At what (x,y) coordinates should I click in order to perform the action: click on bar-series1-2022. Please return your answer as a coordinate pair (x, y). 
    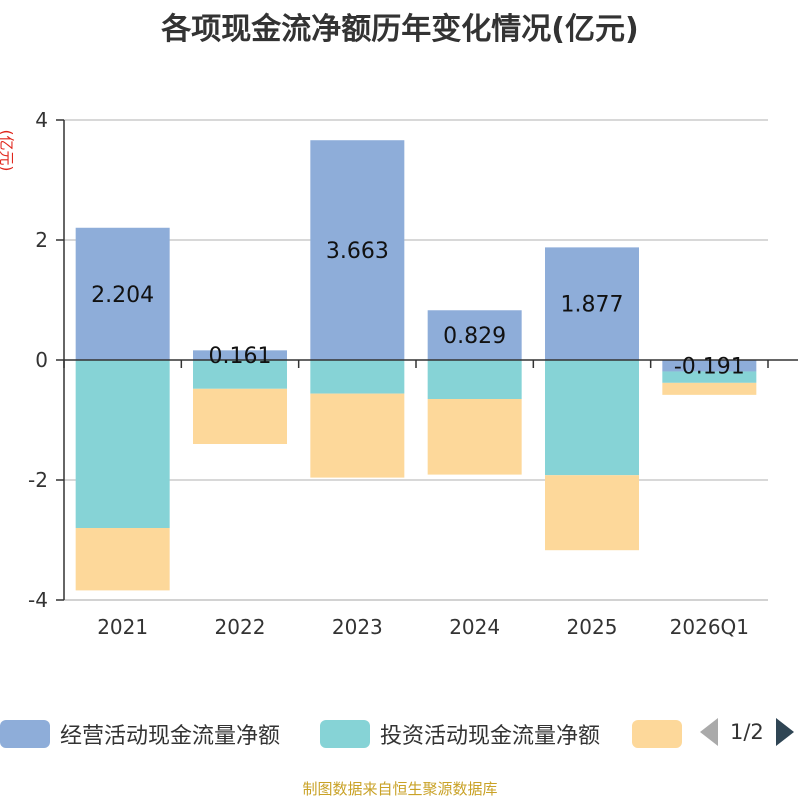
    Looking at the image, I should click on (240, 374).